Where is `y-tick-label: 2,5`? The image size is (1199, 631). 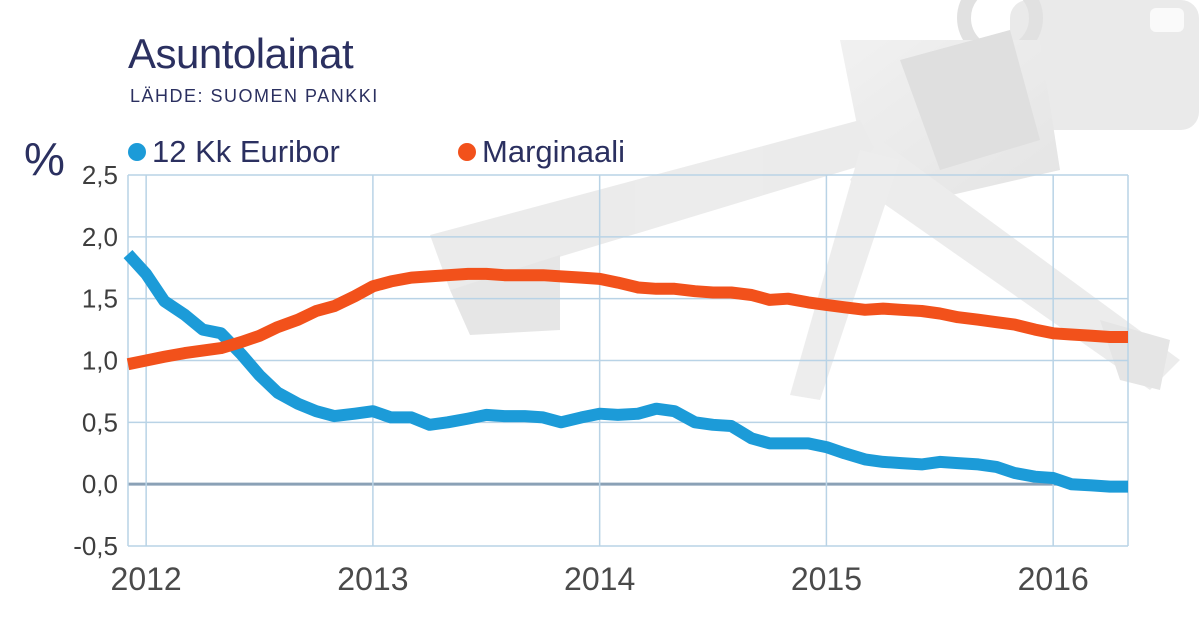
y-tick-label: 2,5 is located at coordinates (100, 175).